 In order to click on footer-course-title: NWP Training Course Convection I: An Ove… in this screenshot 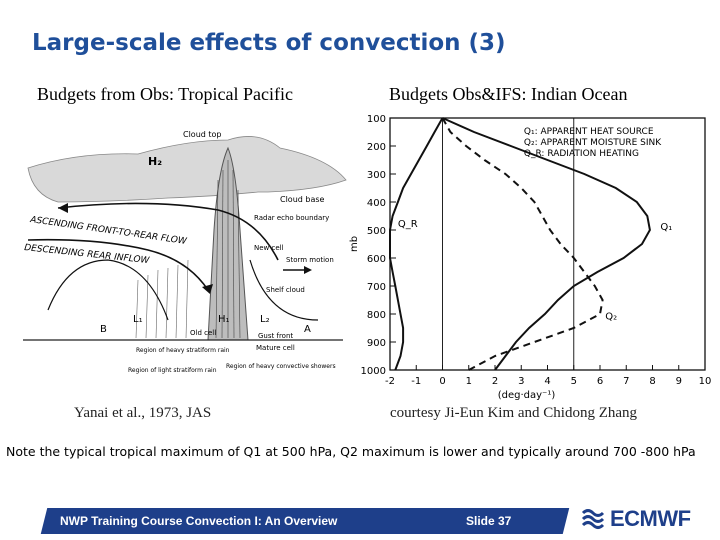, I will do `click(199, 521)`.